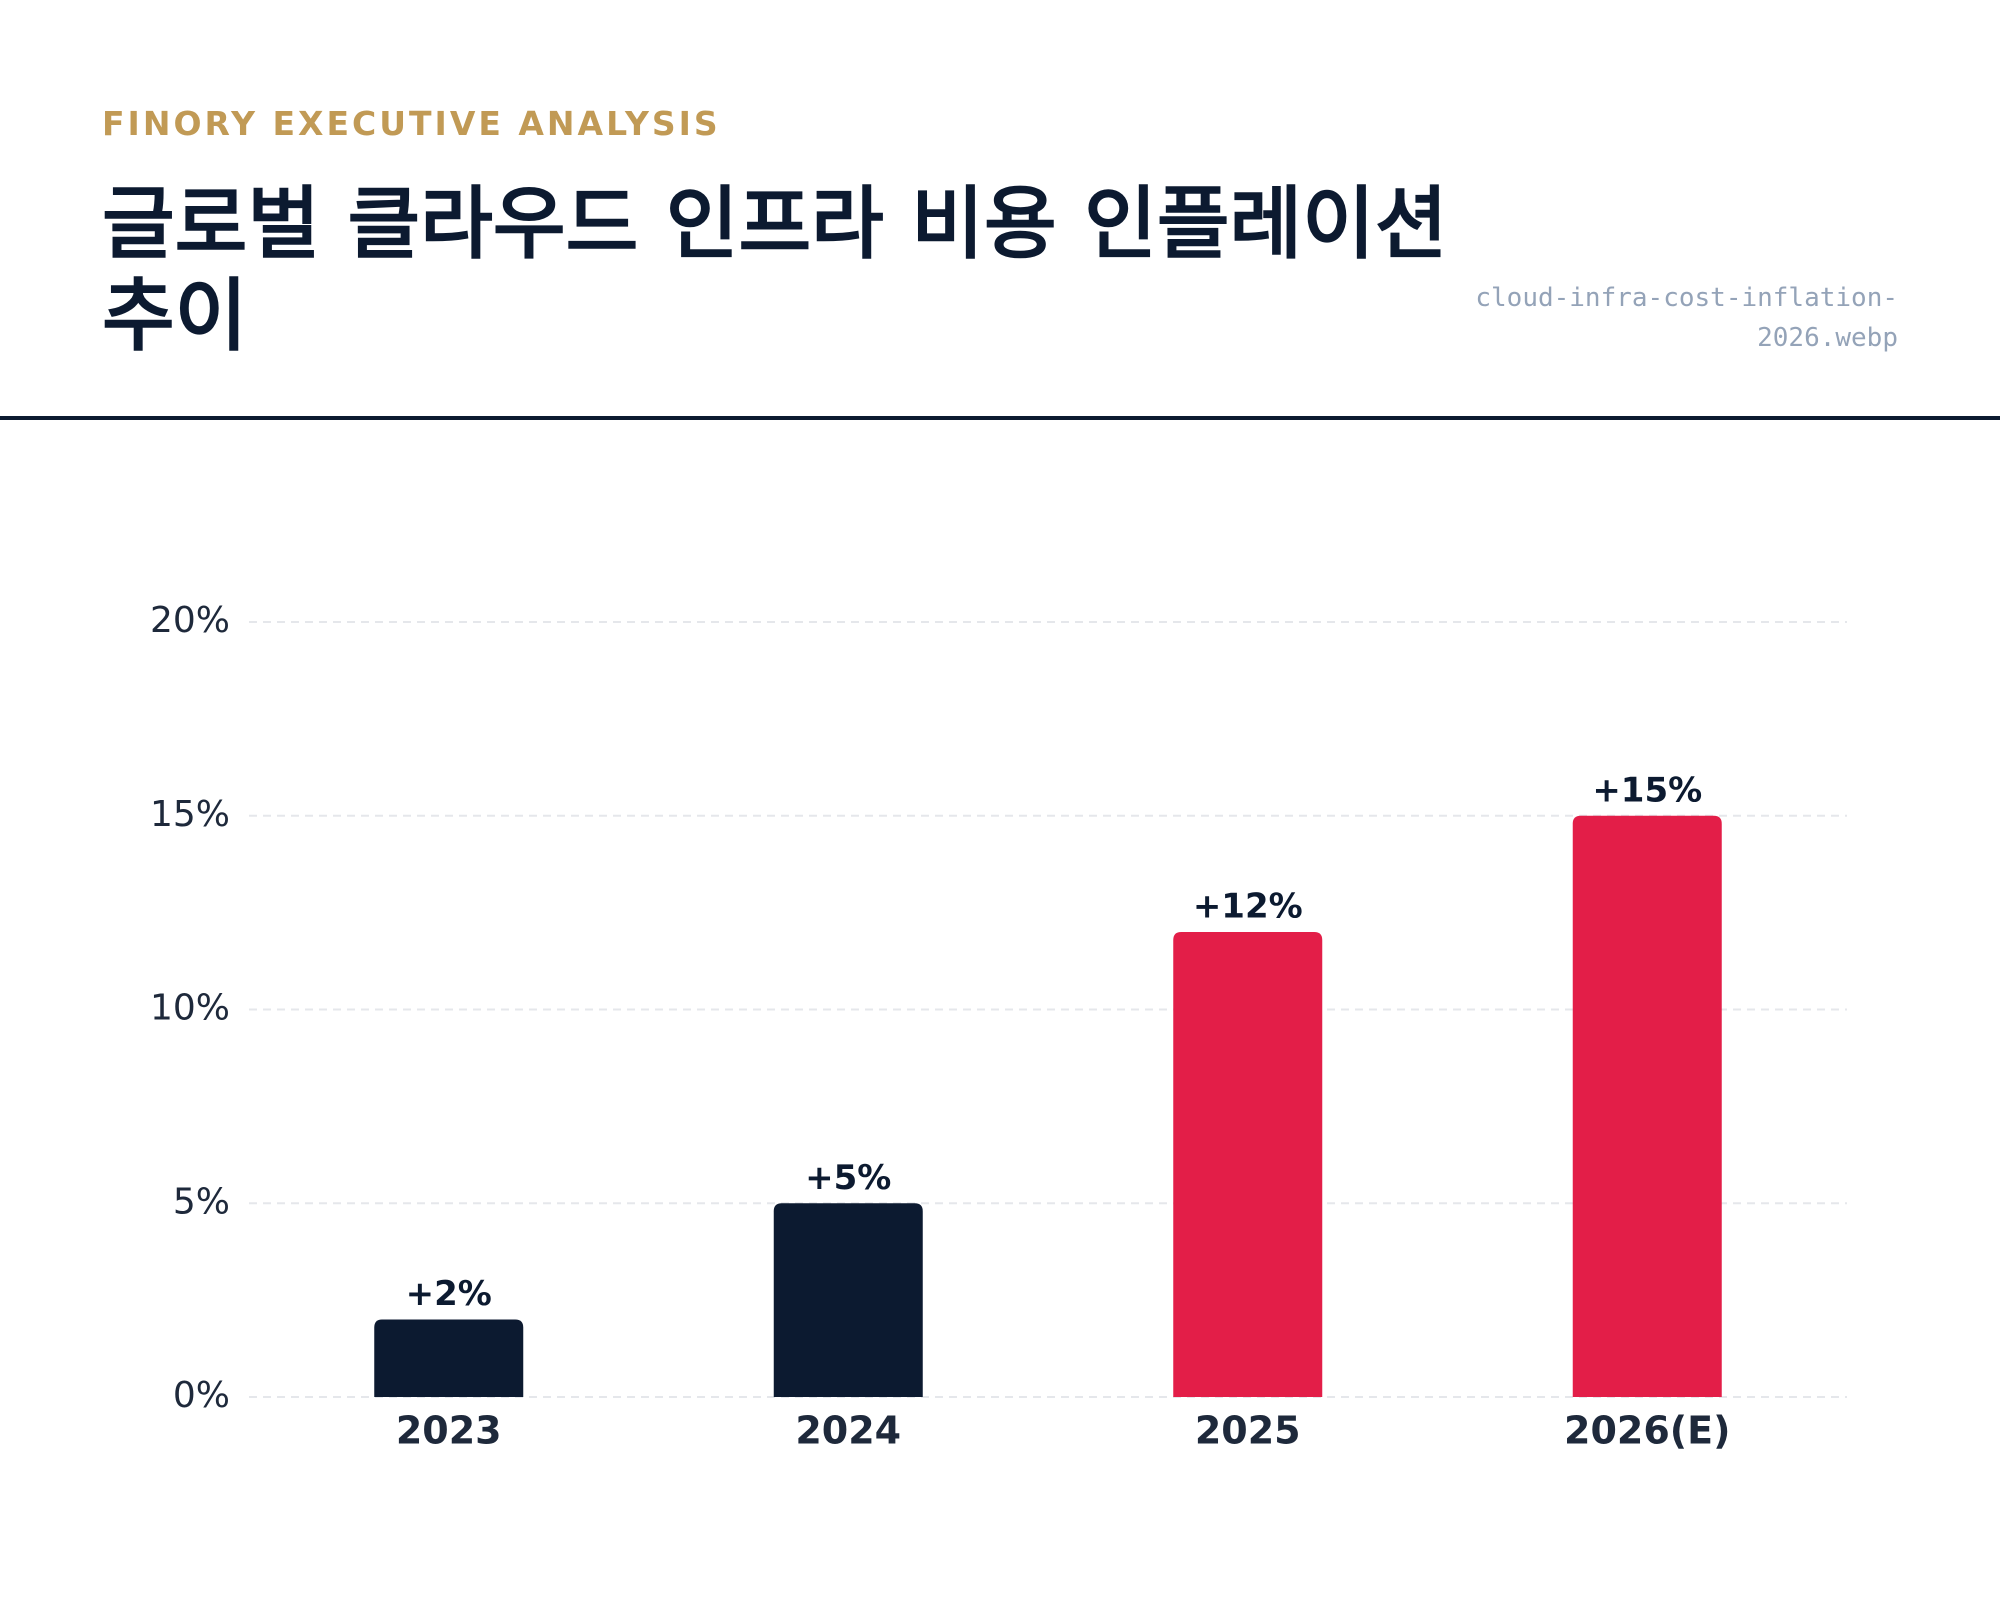 The image size is (2000, 1622). What do you see at coordinates (449, 1294) in the screenshot?
I see `value-label: +2%` at bounding box center [449, 1294].